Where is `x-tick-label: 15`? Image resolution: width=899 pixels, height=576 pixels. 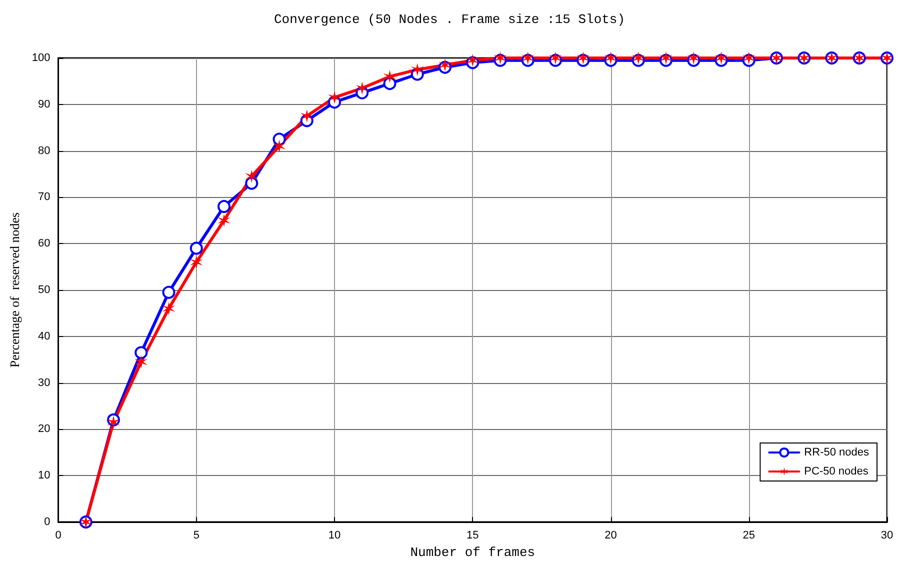 x-tick-label: 15 is located at coordinates (472, 536).